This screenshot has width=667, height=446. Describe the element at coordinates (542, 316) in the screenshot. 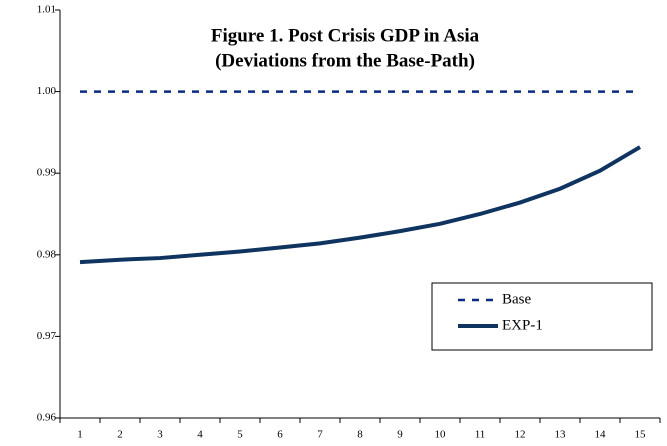

I see `legend-box` at that location.